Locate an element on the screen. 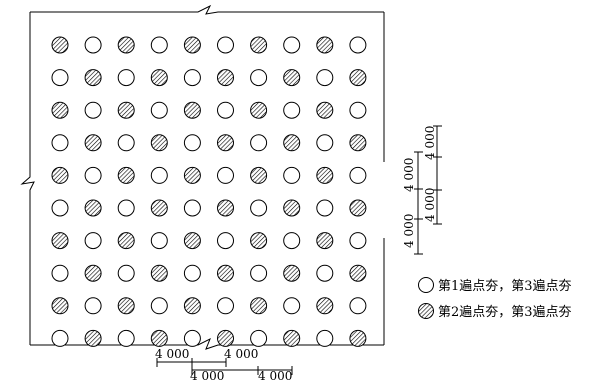 The height and width of the screenshot is (388, 611). bottom-dimension-lines is located at coordinates (224, 366).